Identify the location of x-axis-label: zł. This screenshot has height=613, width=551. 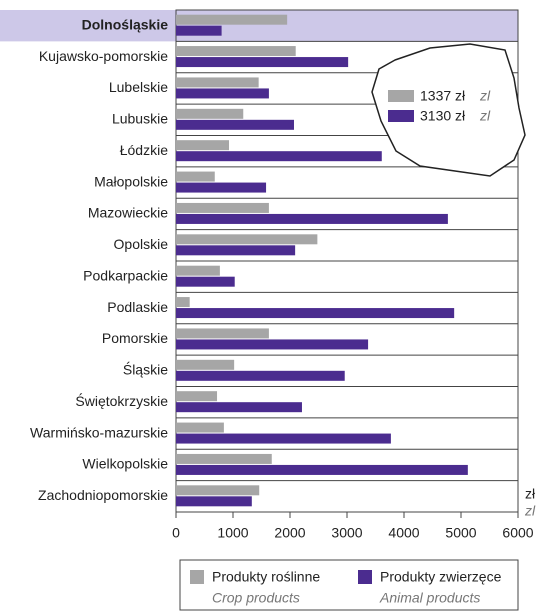
(530, 494).